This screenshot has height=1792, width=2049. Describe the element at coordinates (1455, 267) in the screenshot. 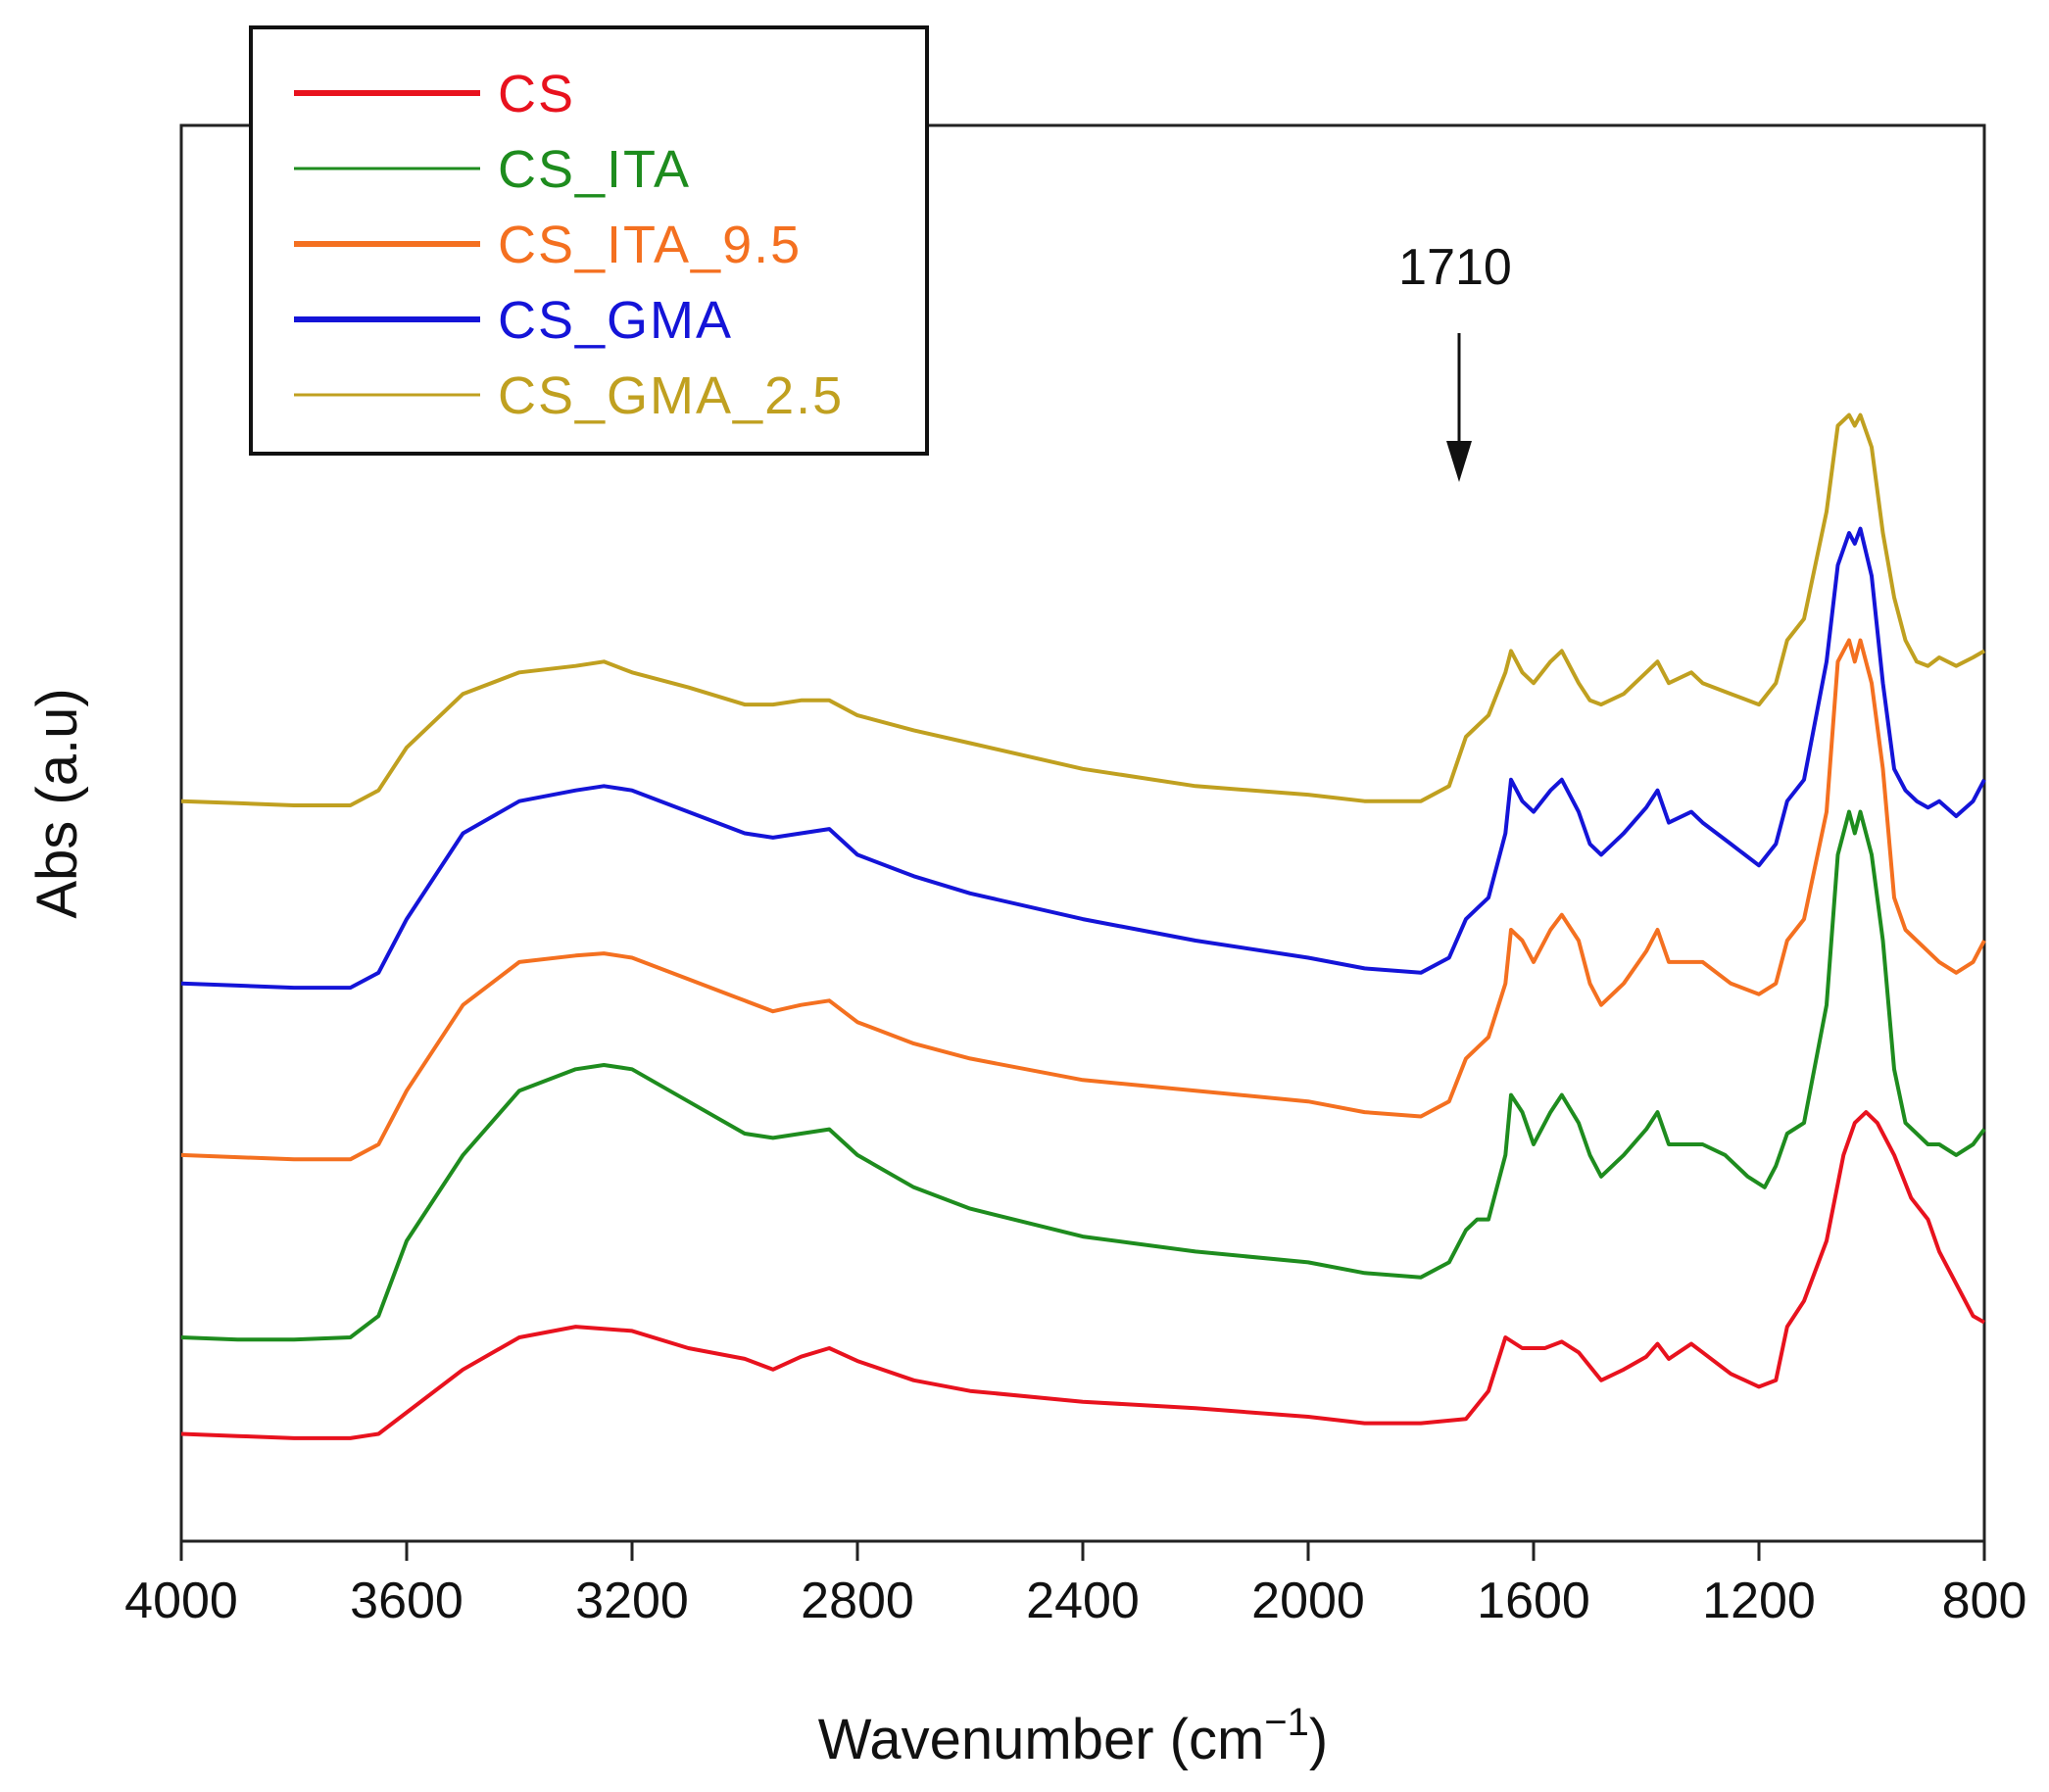

I see `annotation-label: 1710` at that location.